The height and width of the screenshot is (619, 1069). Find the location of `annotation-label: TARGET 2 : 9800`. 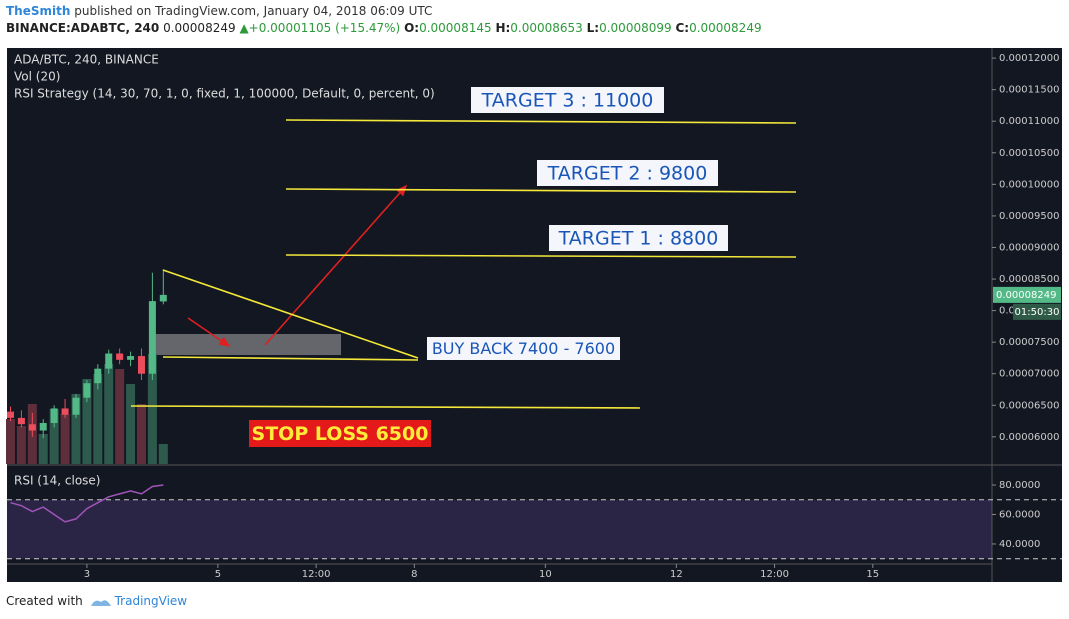

annotation-label: TARGET 2 : 9800 is located at coordinates (627, 174).